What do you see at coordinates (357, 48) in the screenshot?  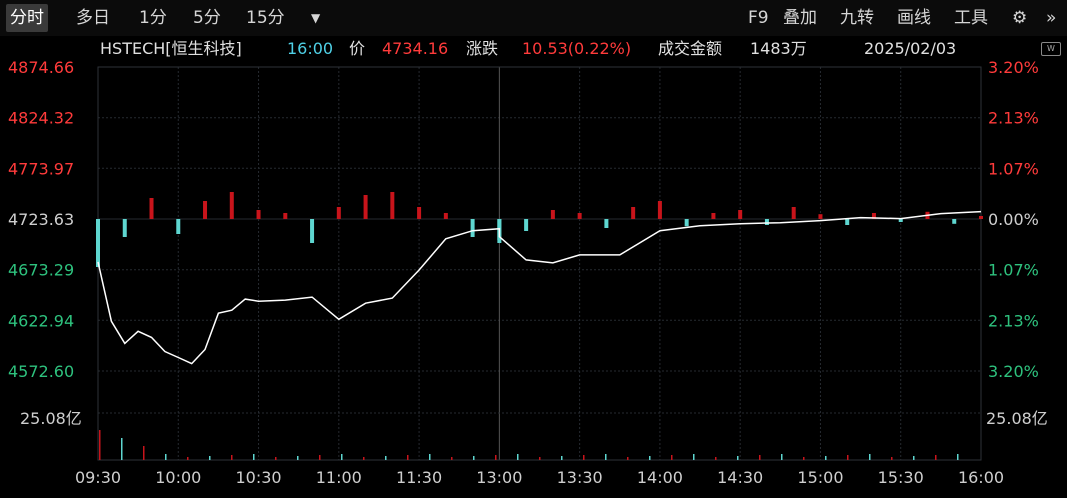 I see `price-label: 价` at bounding box center [357, 48].